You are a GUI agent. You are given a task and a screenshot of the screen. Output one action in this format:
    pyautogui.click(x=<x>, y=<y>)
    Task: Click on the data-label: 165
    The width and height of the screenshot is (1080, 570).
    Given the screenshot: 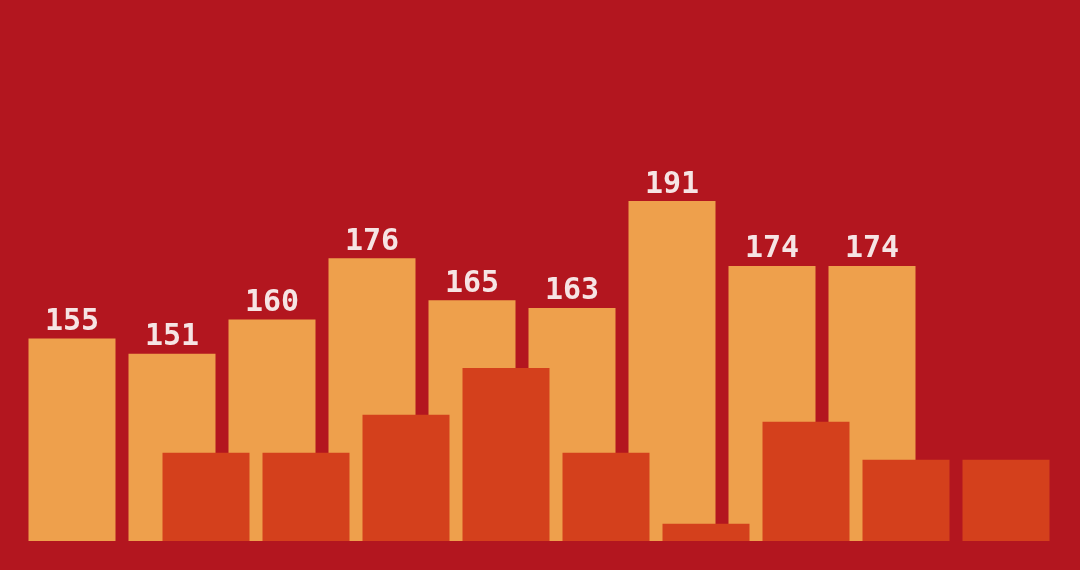 What is the action you would take?
    pyautogui.click(x=472, y=281)
    